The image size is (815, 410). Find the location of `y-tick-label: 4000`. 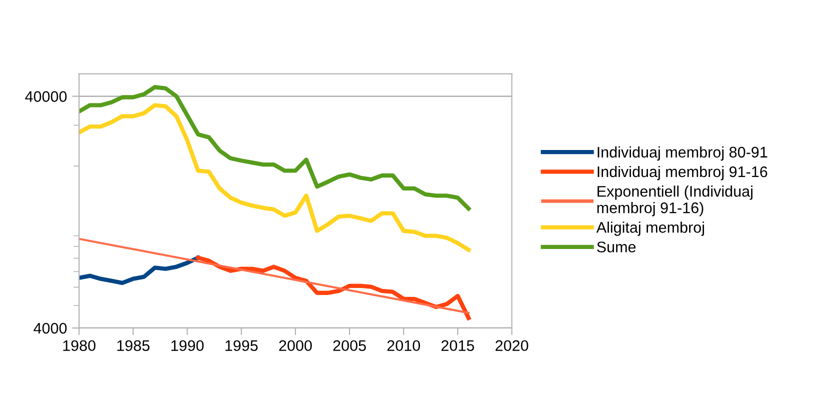

y-tick-label: 4000 is located at coordinates (50, 328).